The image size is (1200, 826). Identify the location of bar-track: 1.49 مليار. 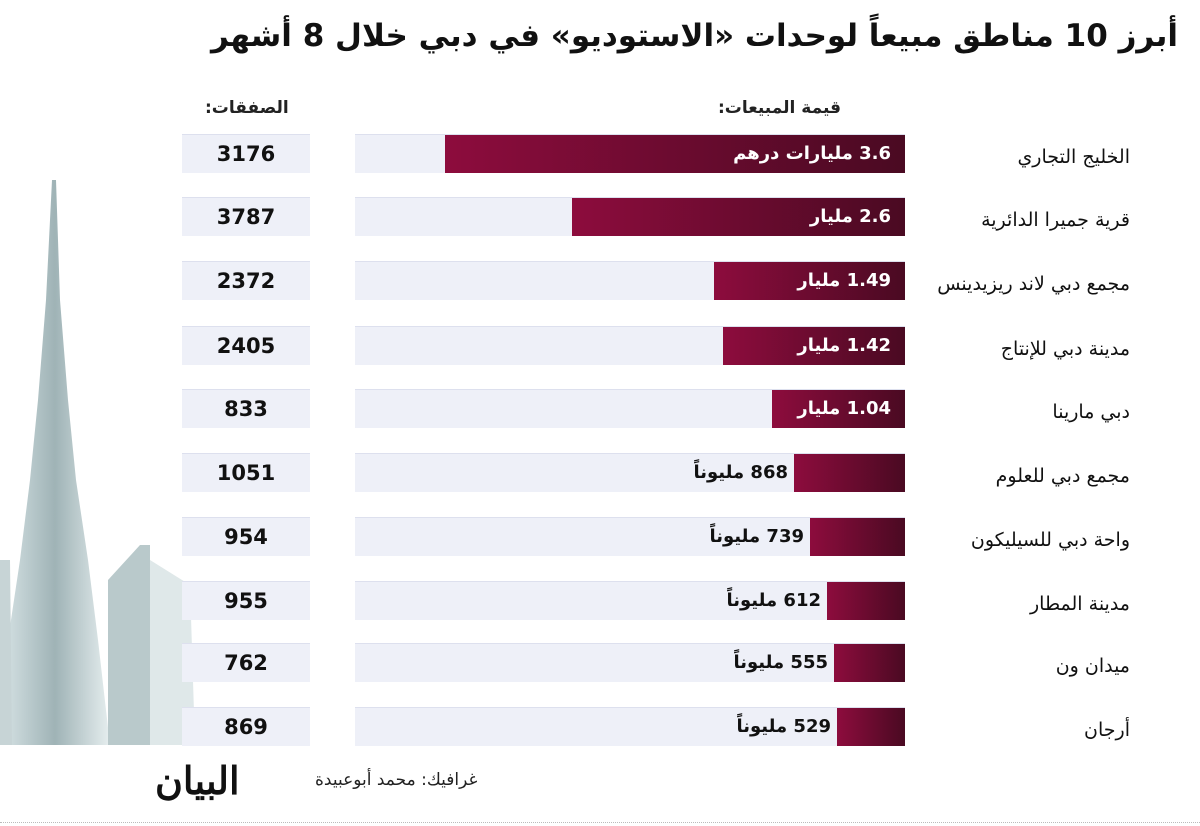
(630, 280).